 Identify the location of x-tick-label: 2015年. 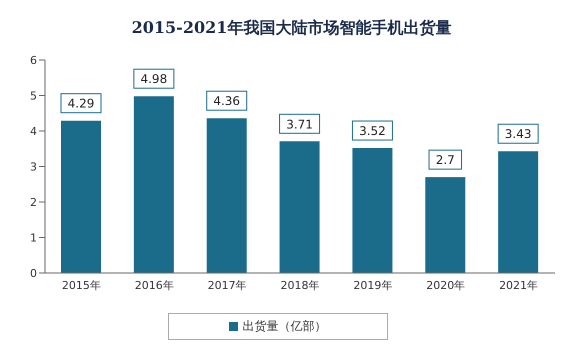
(81, 285).